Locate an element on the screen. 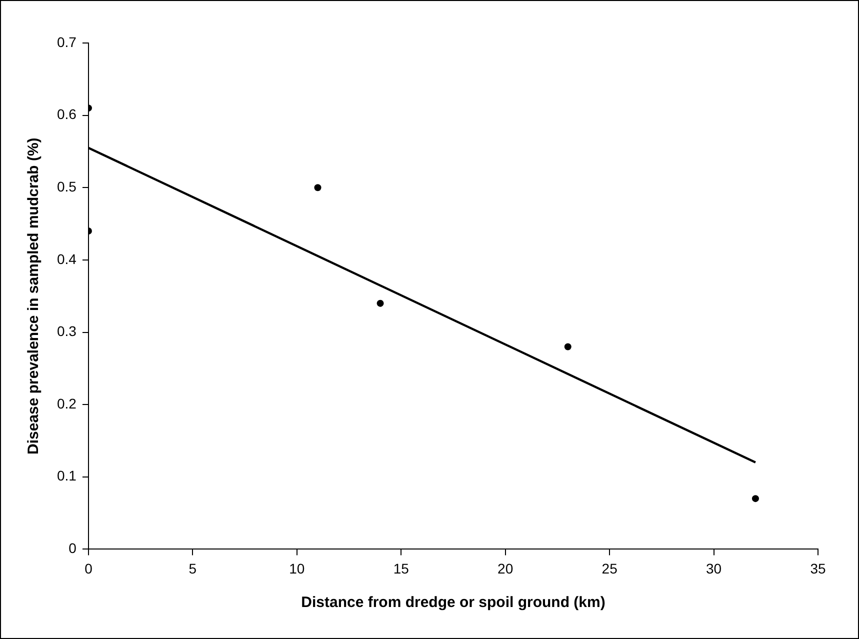 Image resolution: width=859 pixels, height=639 pixels. y-tick-label: 0.1 is located at coordinates (66, 476).